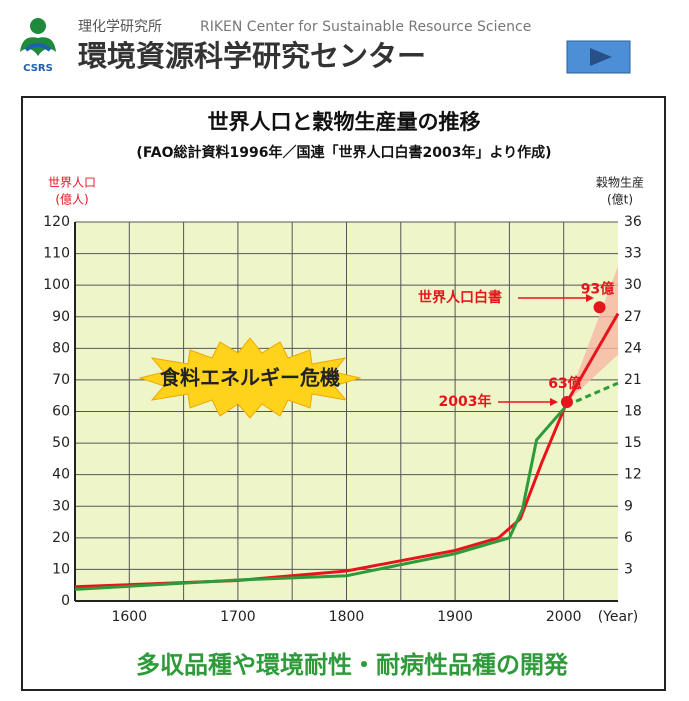 This screenshot has width=689, height=701. What do you see at coordinates (344, 122) in the screenshot?
I see `chart-title: 世界人口と穀物生産量の推移` at bounding box center [344, 122].